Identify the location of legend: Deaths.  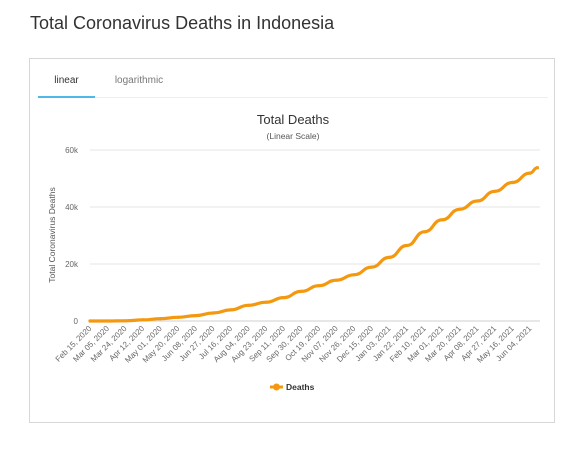
(292, 387).